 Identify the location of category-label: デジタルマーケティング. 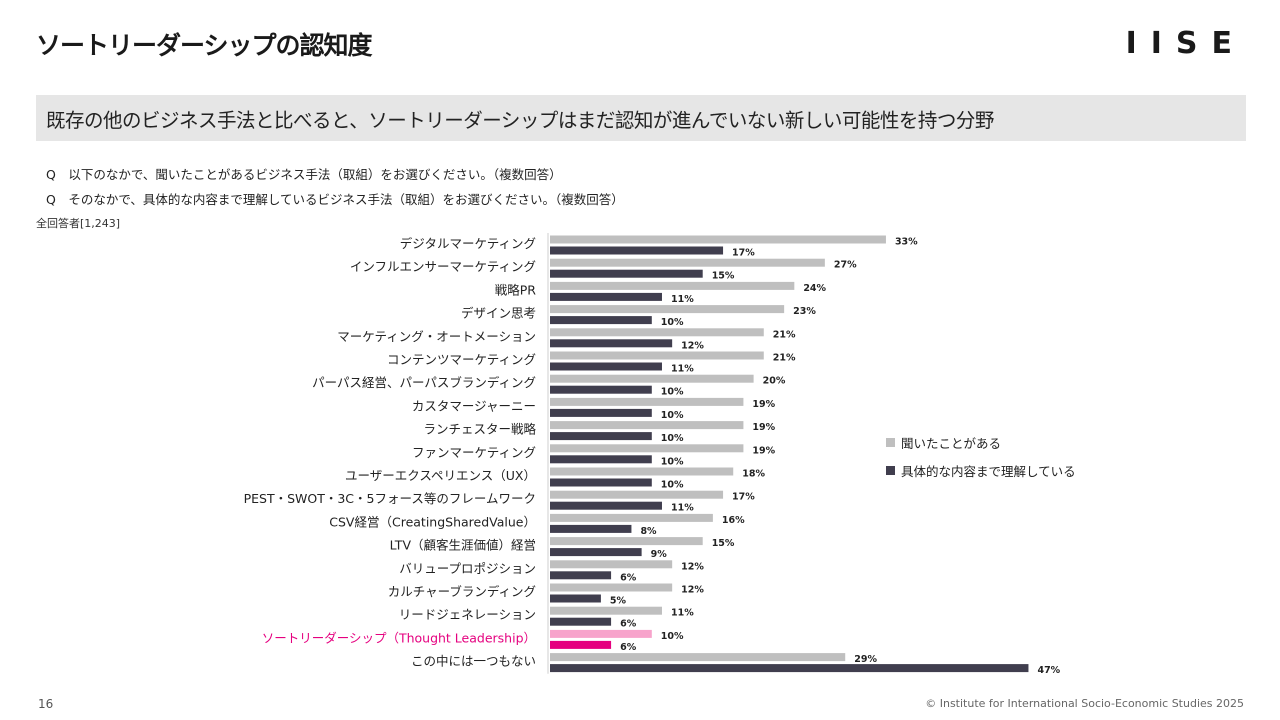
(468, 243).